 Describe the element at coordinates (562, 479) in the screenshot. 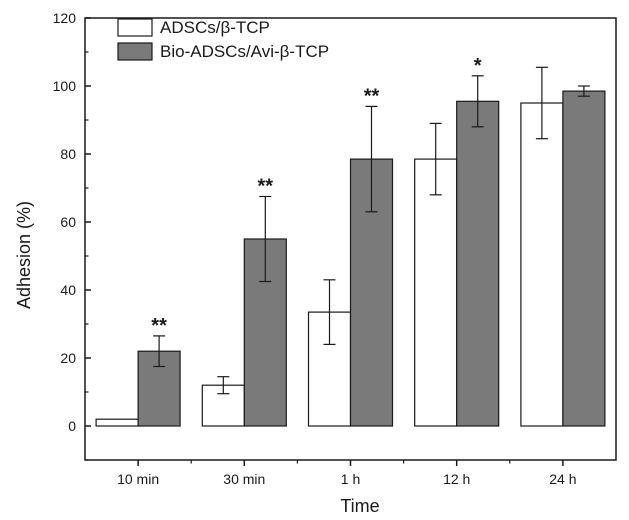

I see `x-tick-label: 24 h` at that location.